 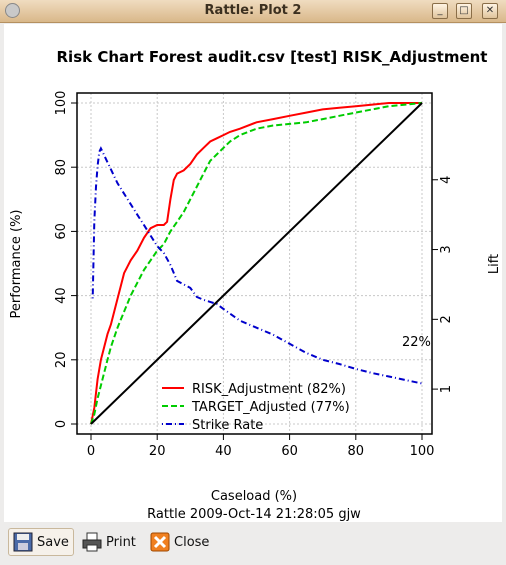 What do you see at coordinates (289, 451) in the screenshot?
I see `x-tick-label-3: 60` at bounding box center [289, 451].